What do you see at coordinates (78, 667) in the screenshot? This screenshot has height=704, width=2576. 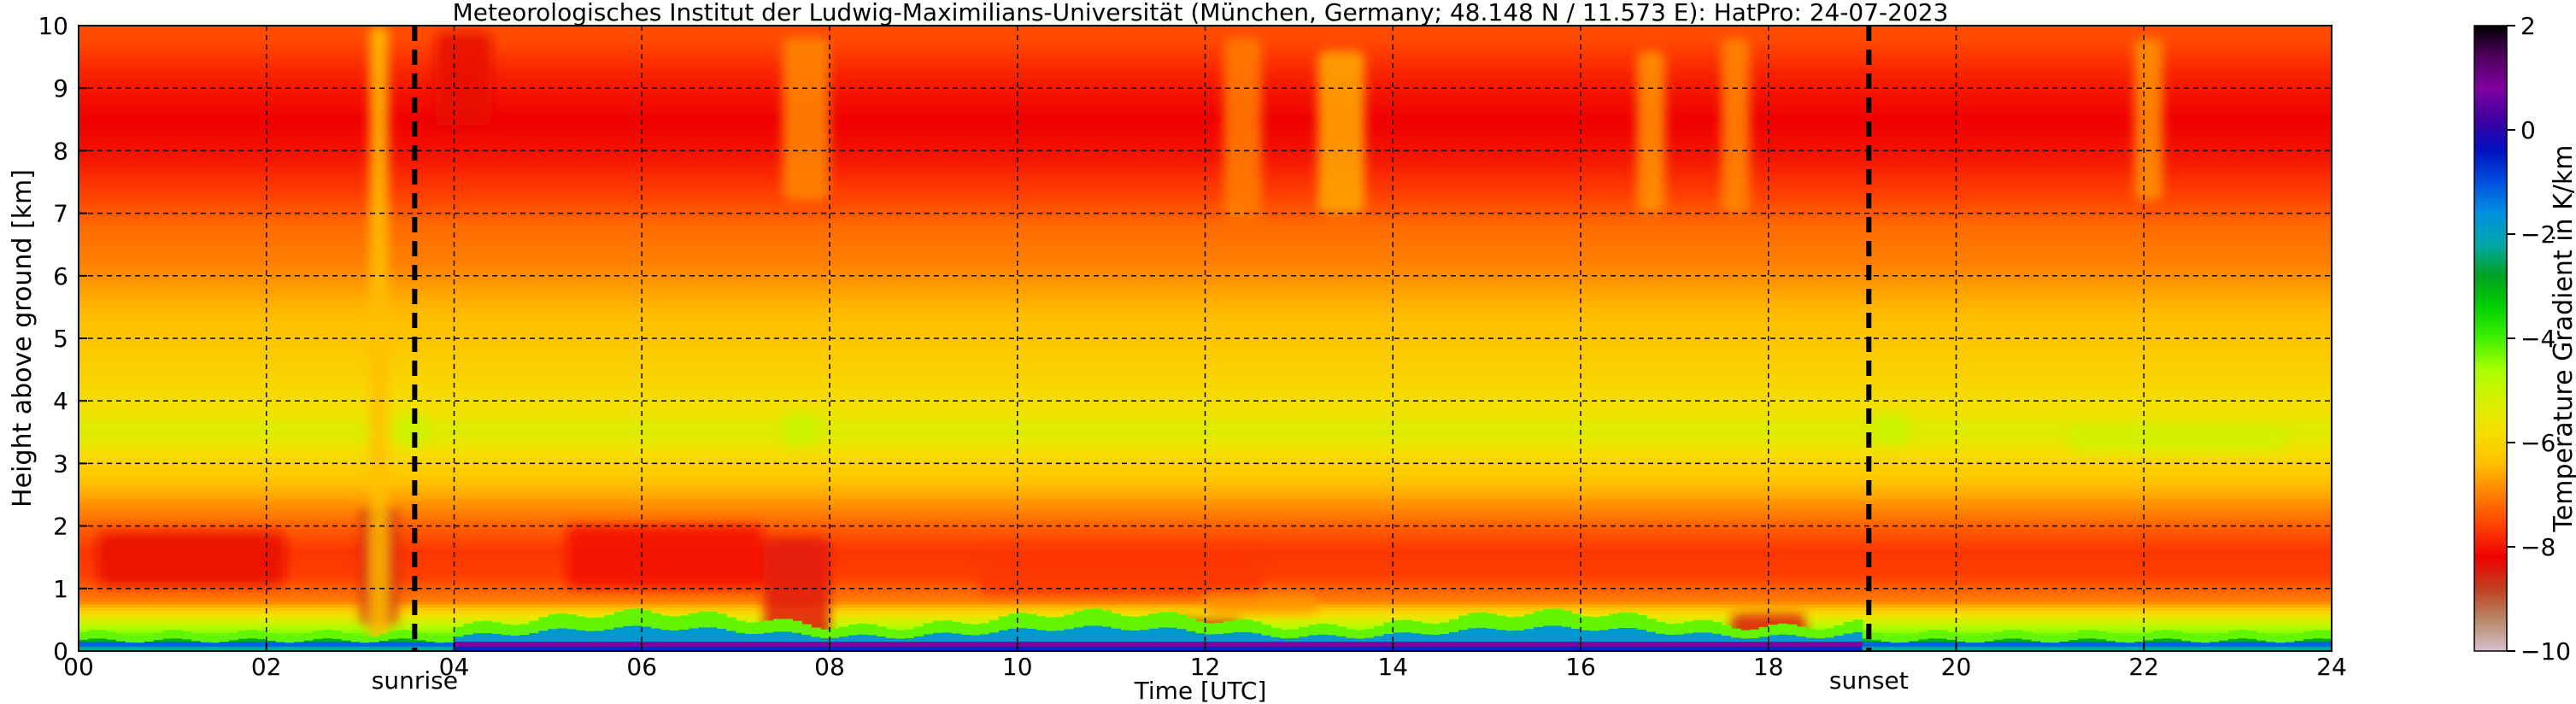 I see `x-tick-label: 00` at bounding box center [78, 667].